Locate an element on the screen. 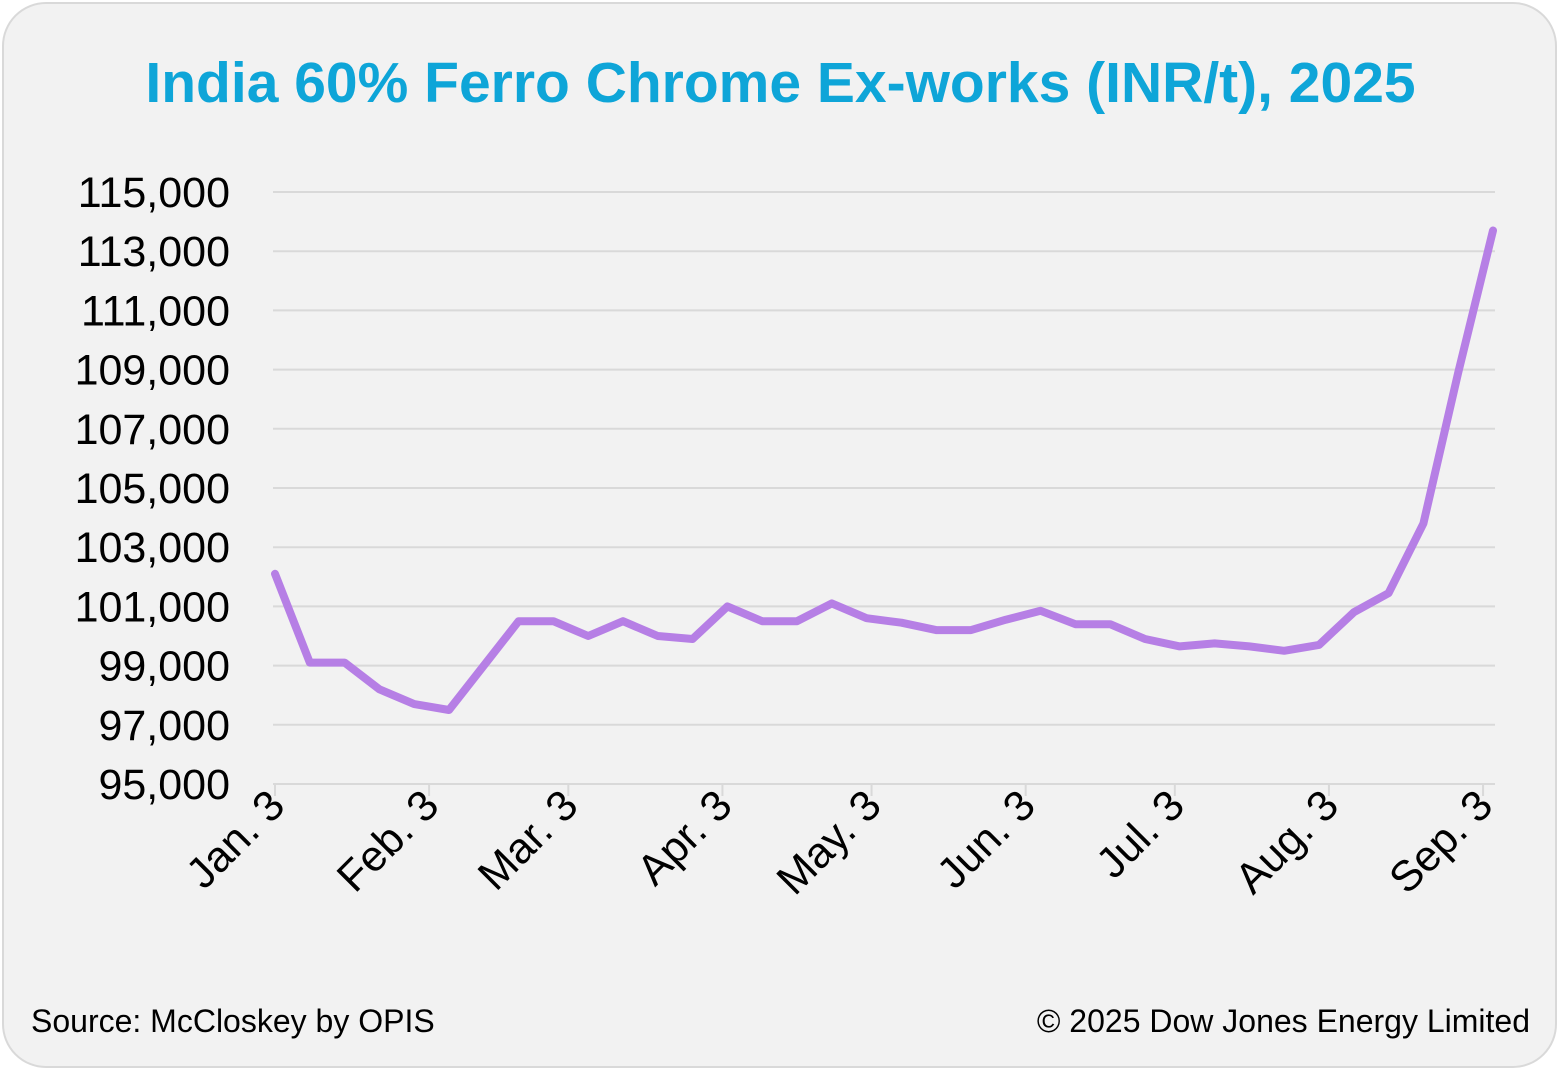 The height and width of the screenshot is (1072, 1561). copyright-note: © 2025 Dow Jones Energy Limited is located at coordinates (1283, 1021).